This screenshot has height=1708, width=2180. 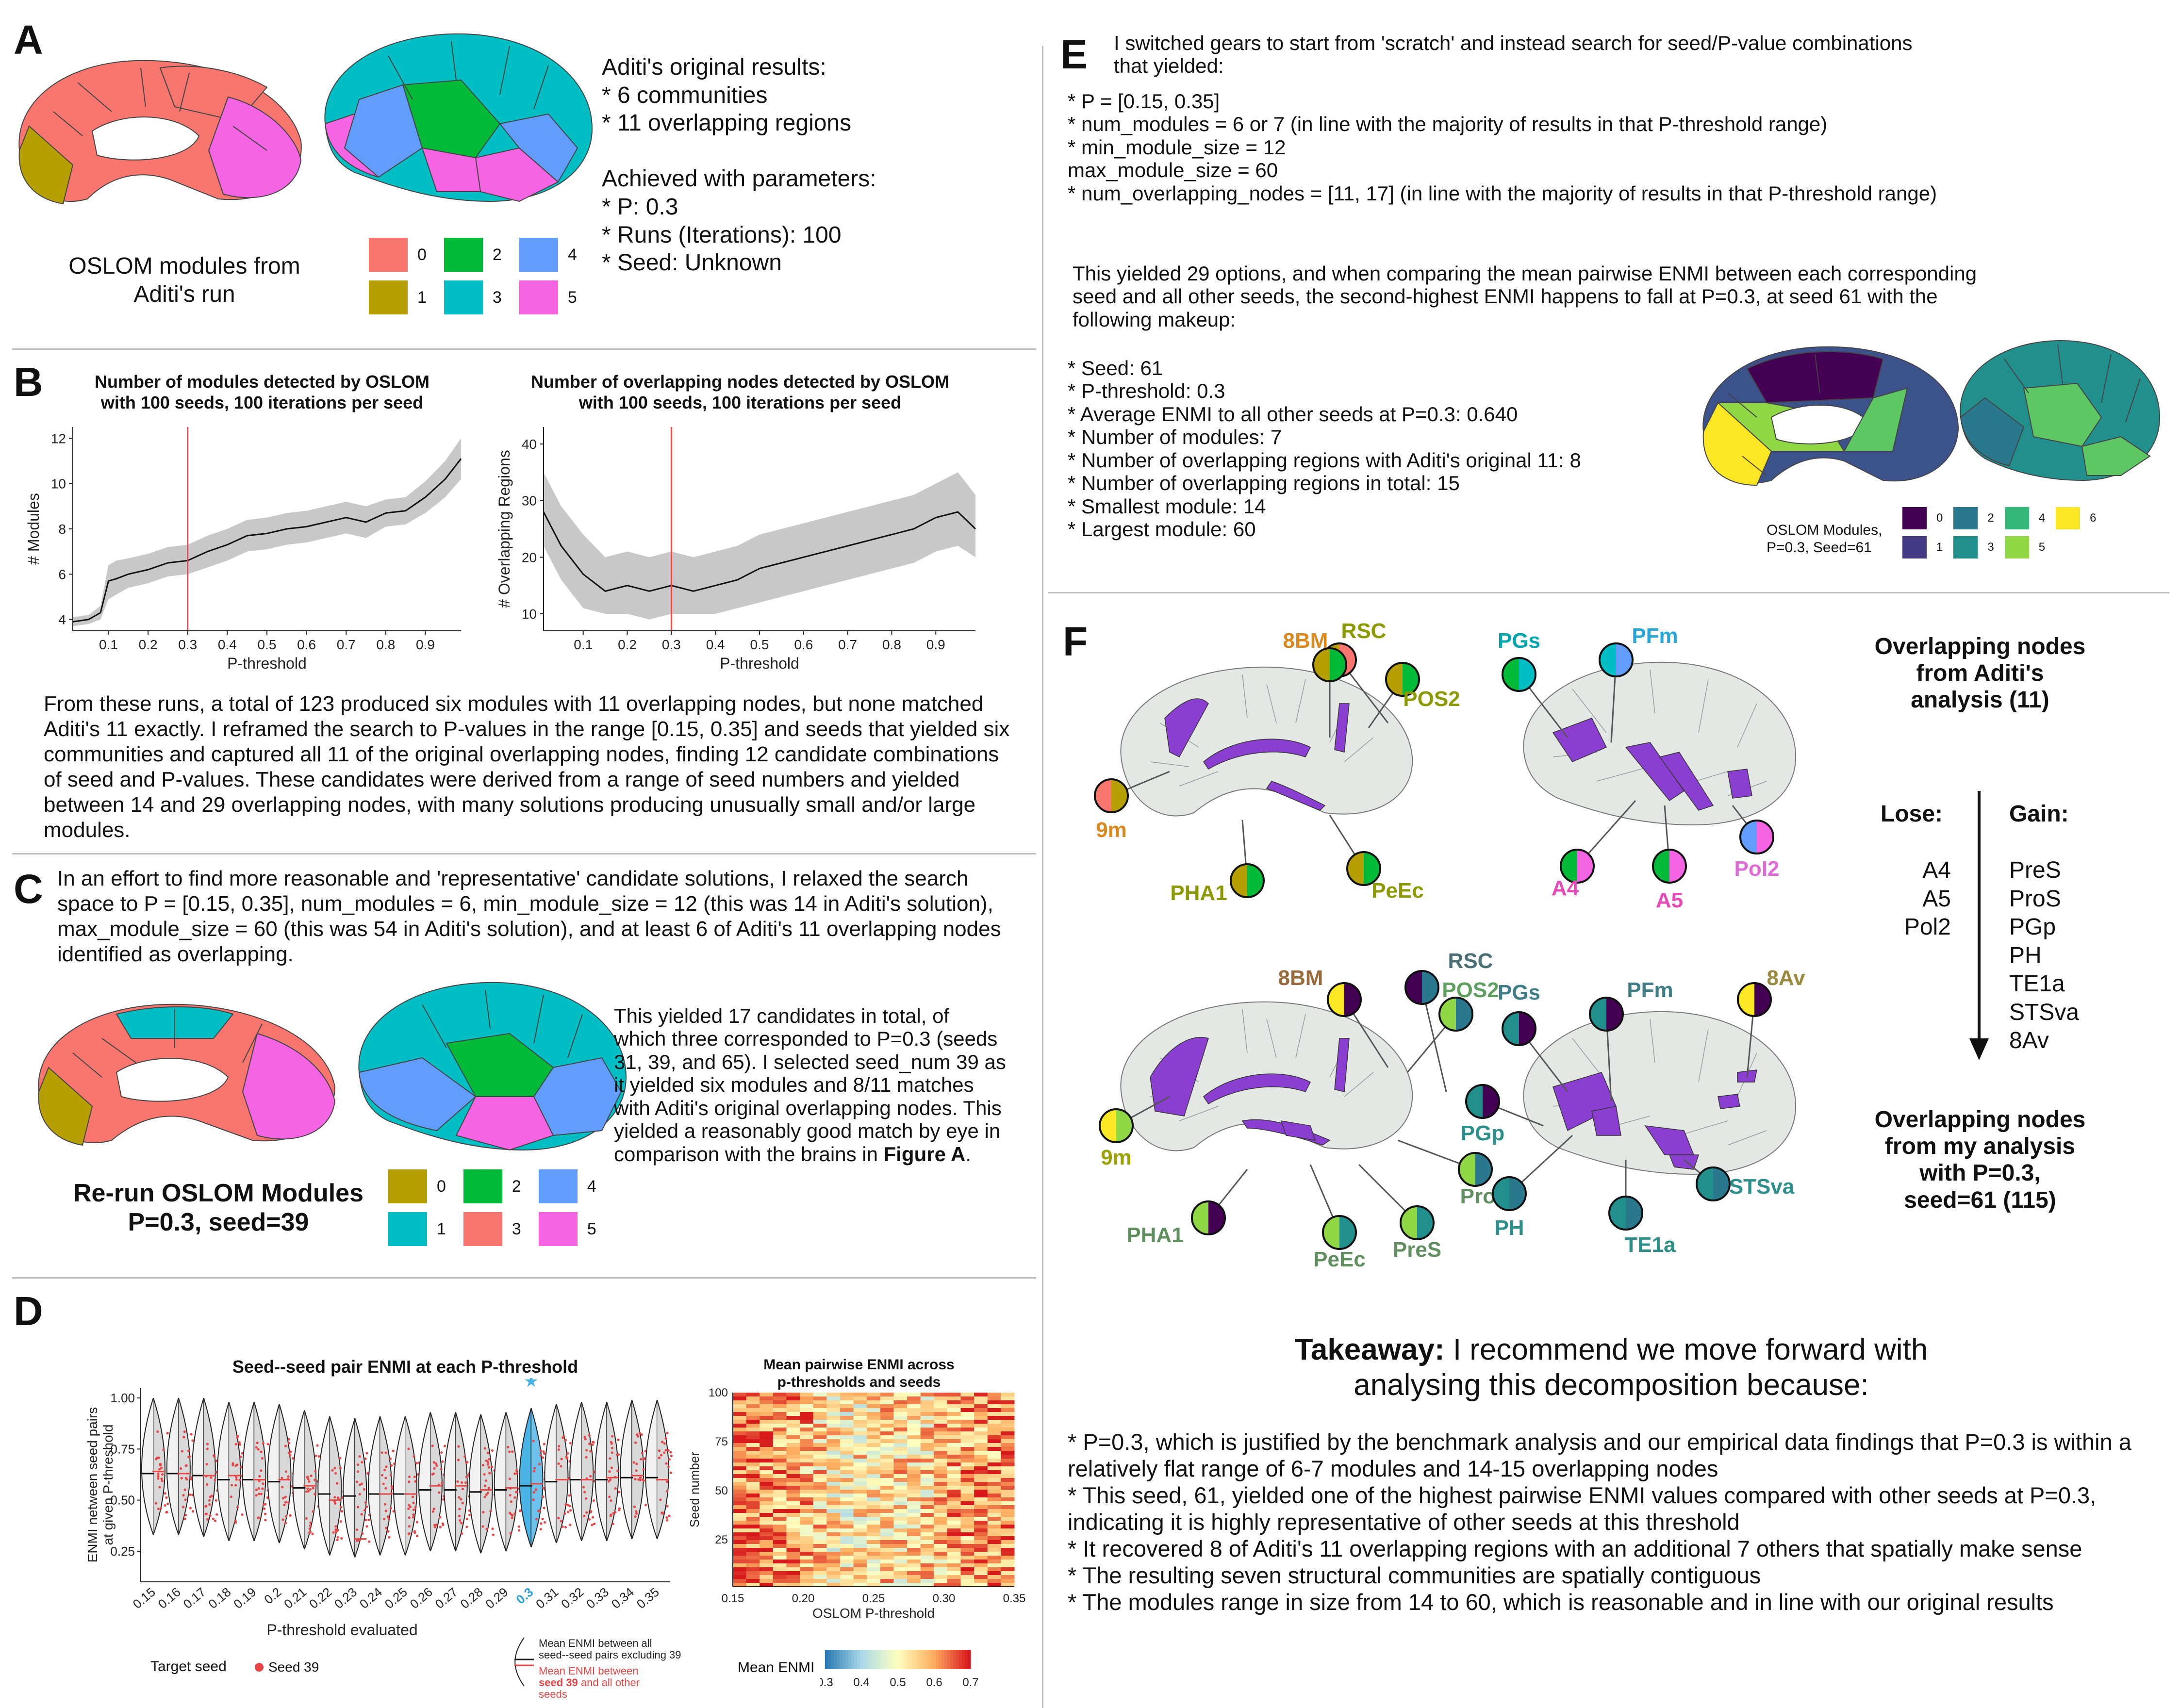 I want to click on y-tick-label: 4, so click(x=62, y=619).